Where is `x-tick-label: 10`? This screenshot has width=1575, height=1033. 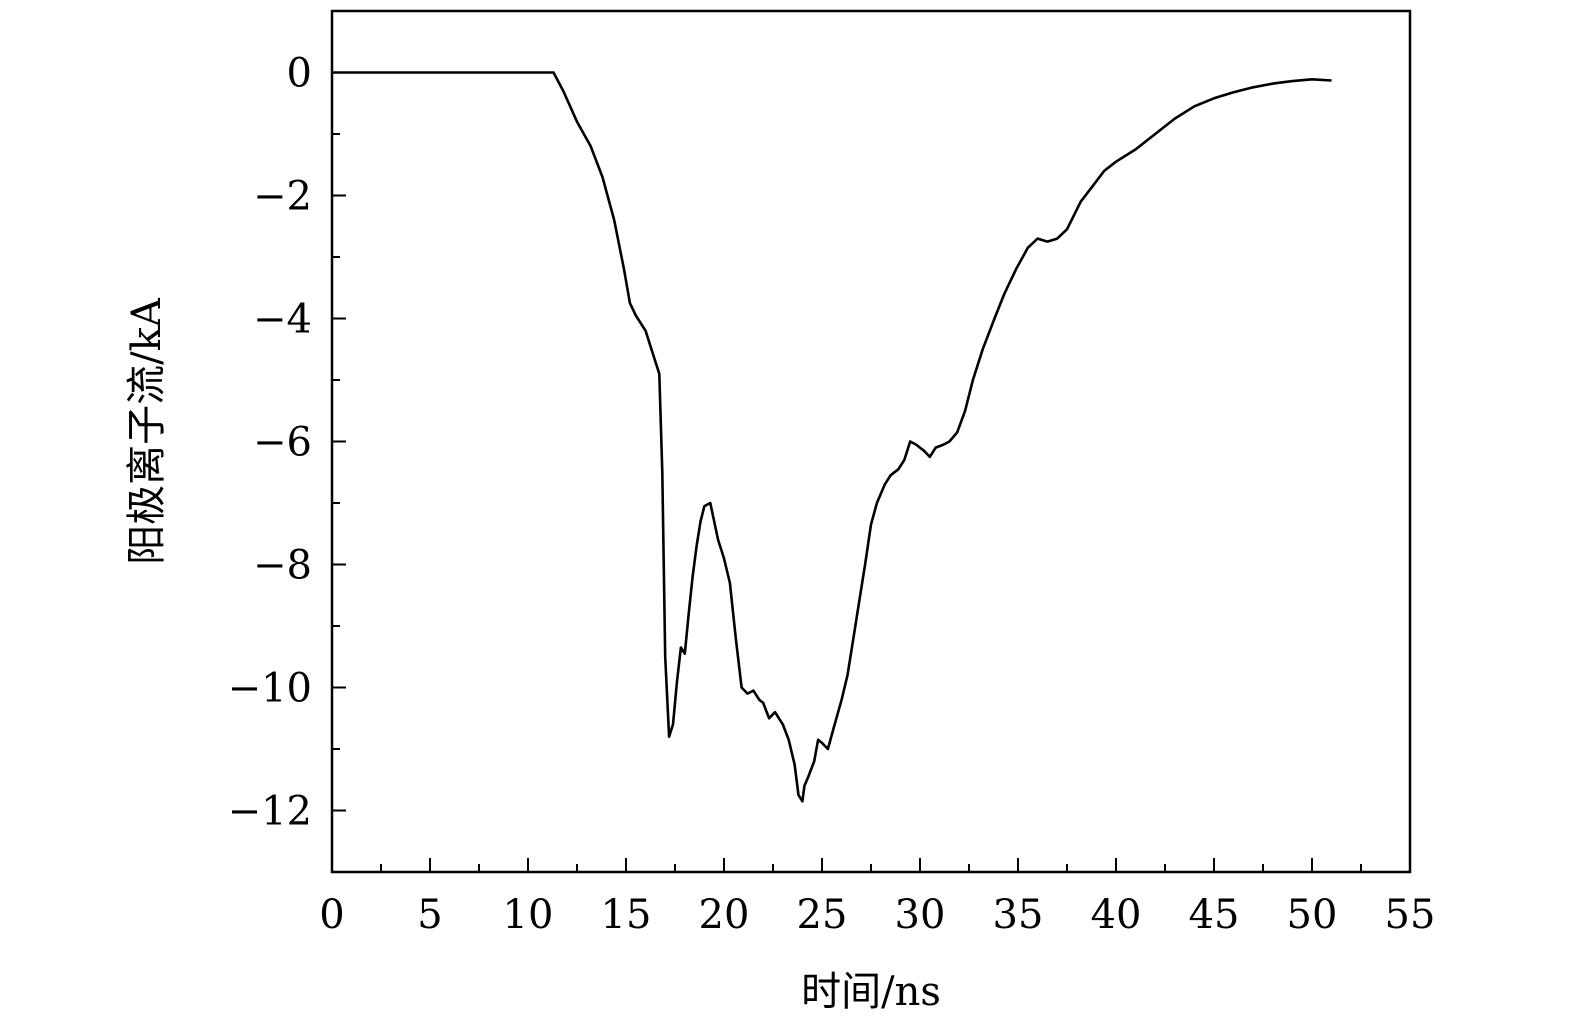
x-tick-label: 10 is located at coordinates (528, 915).